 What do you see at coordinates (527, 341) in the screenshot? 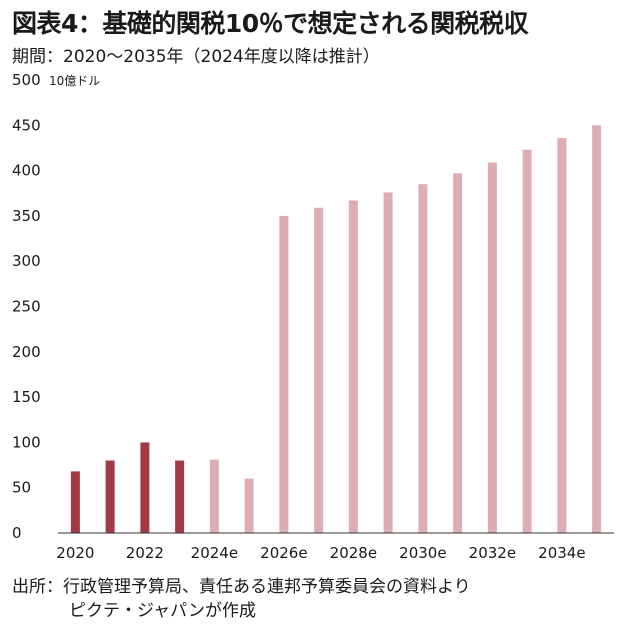
I see `bar-2033e` at bounding box center [527, 341].